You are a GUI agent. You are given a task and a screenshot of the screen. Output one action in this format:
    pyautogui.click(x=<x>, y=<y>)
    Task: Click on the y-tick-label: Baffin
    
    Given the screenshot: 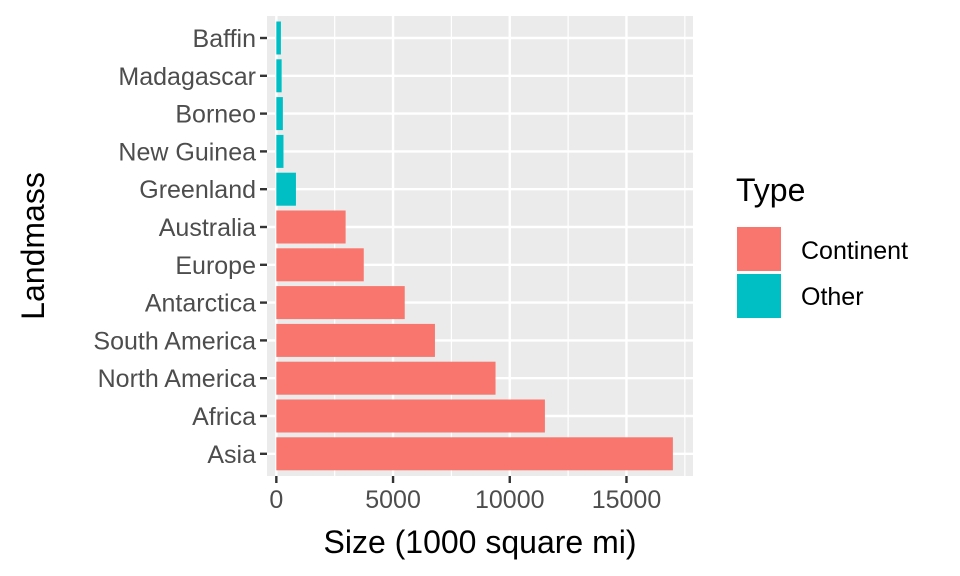 What is the action you would take?
    pyautogui.click(x=224, y=39)
    